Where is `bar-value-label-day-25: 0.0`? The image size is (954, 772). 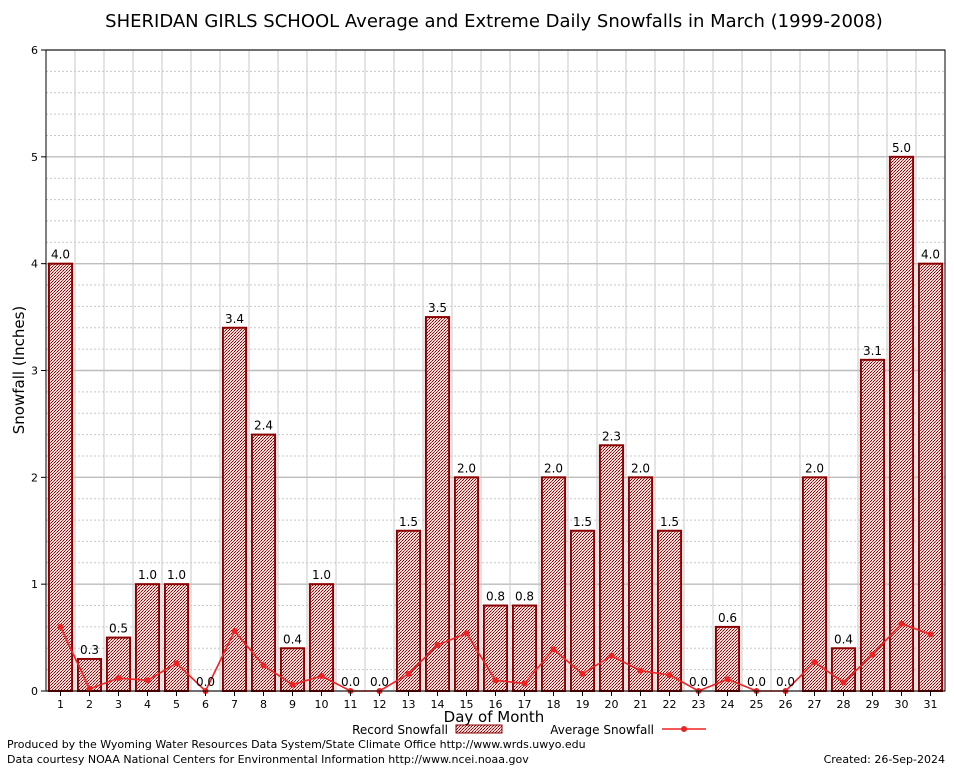
bar-value-label-day-25: 0.0 is located at coordinates (756, 682).